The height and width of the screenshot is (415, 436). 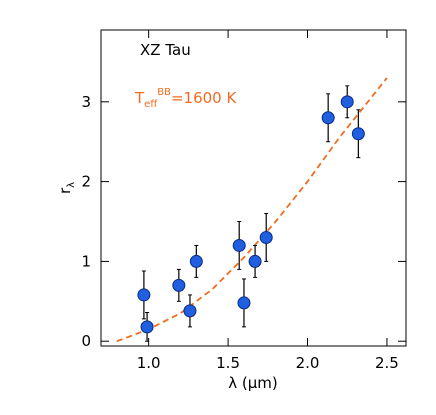 I want to click on y-label-base: r, so click(x=65, y=190).